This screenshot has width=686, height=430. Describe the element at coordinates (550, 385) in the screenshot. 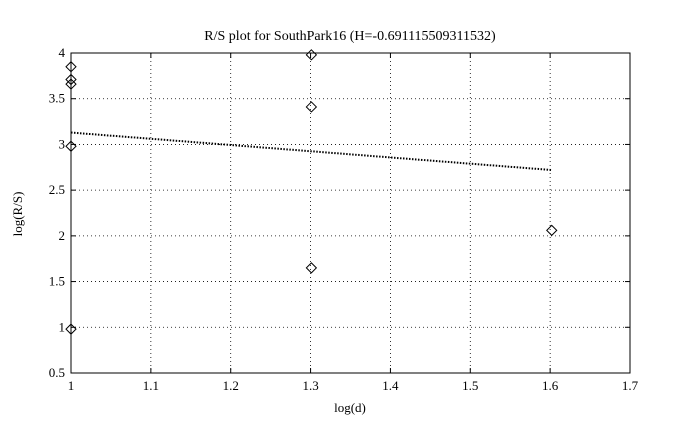

I see `x-tick-label: 1.6` at that location.